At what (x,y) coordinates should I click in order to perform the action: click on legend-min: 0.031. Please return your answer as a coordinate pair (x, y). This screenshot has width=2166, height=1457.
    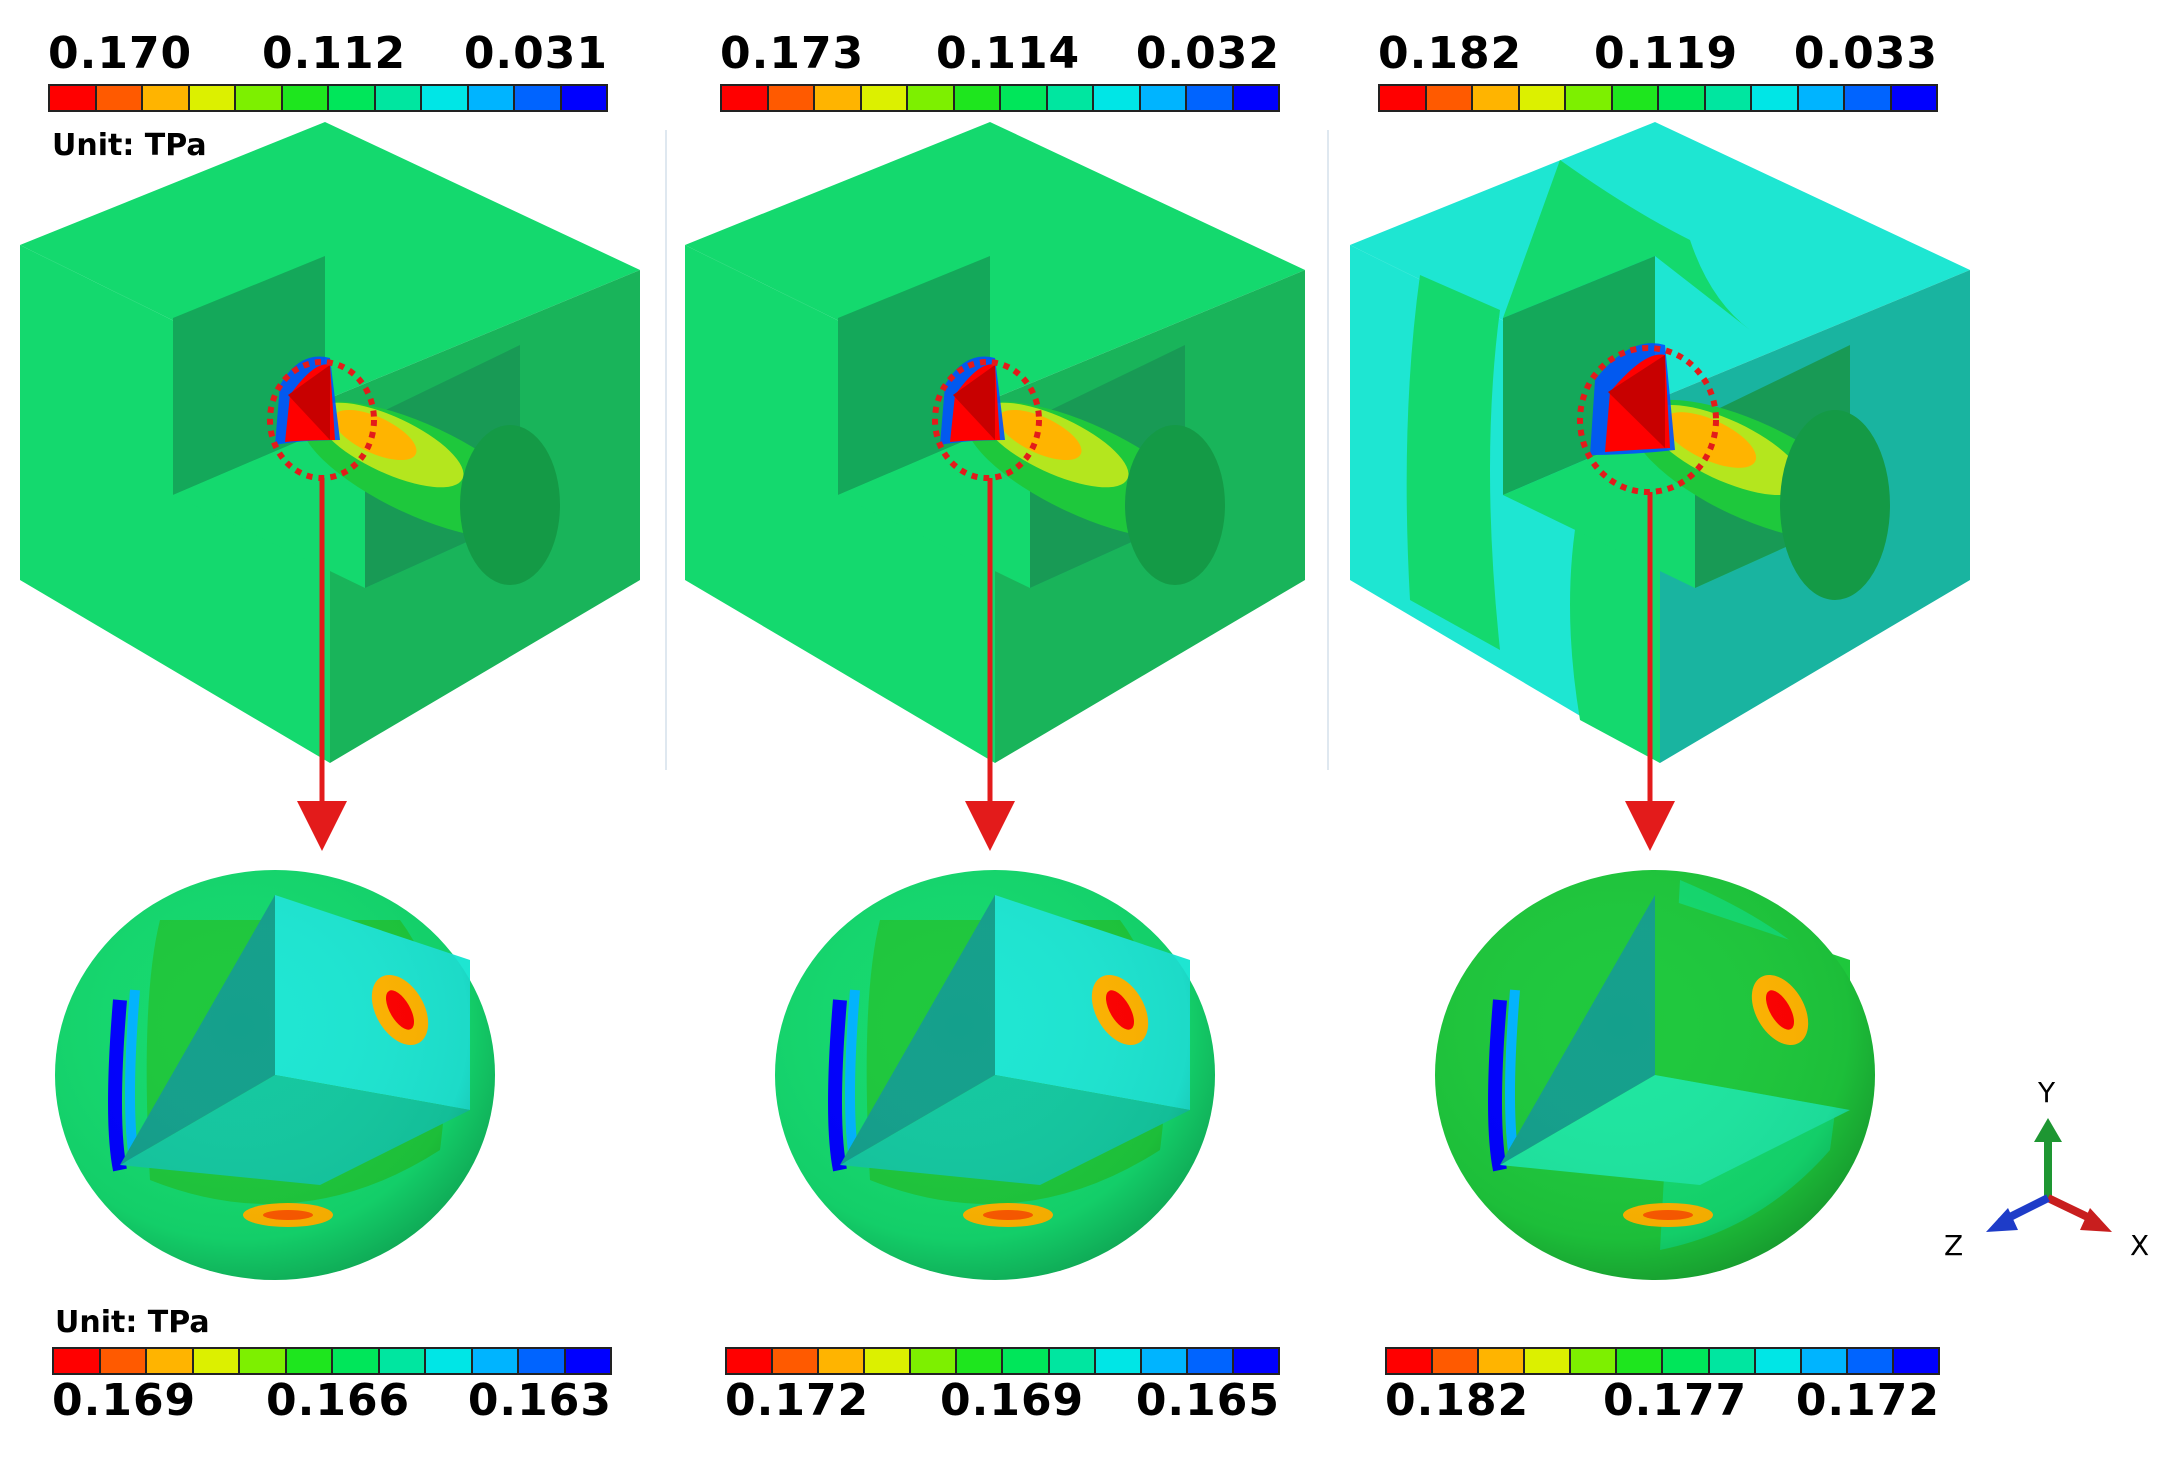
    Looking at the image, I should click on (535, 53).